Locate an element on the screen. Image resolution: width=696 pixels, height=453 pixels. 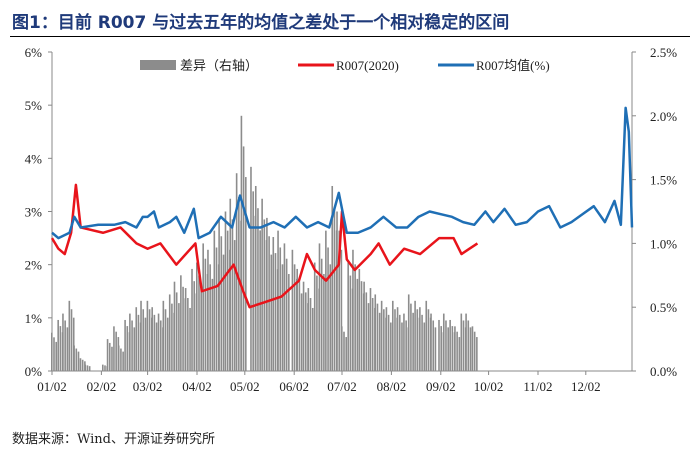
x-tick-label: 04/02 is located at coordinates (197, 386).